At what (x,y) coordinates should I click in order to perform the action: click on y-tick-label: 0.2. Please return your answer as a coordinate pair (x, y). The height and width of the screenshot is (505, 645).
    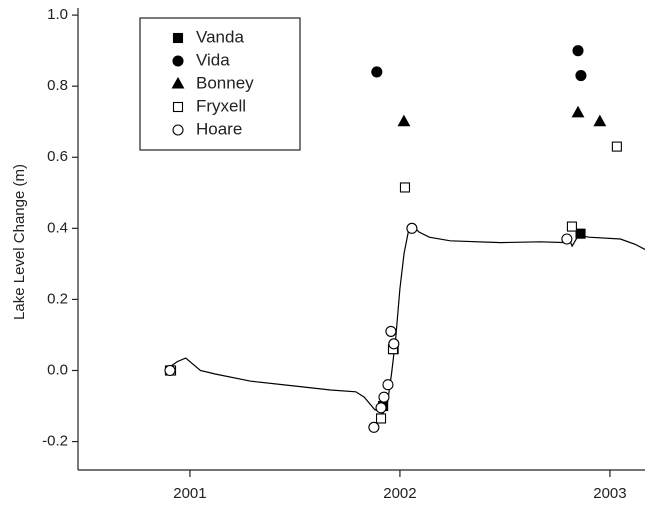
    Looking at the image, I should click on (57, 298).